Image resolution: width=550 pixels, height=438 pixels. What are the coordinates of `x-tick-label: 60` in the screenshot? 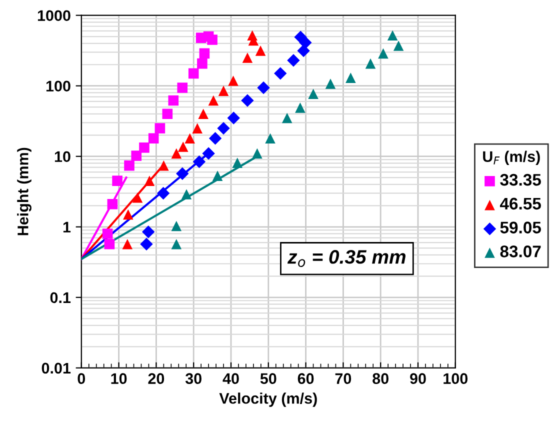 It's located at (306, 378).